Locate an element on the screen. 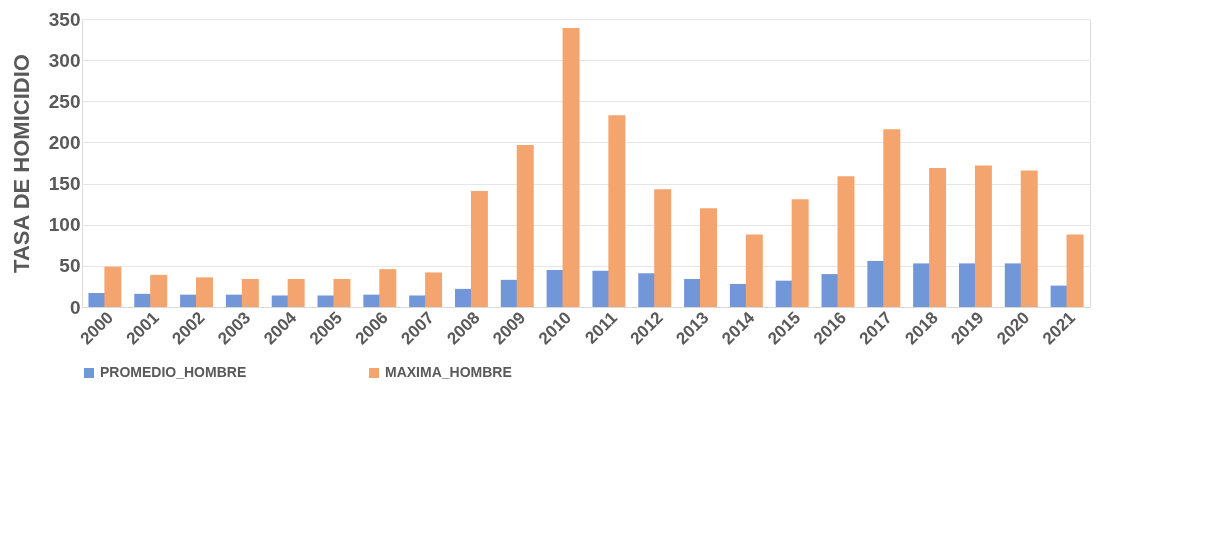  y-axis-title: TASA DE HOMICIDIO is located at coordinates (21, 163).